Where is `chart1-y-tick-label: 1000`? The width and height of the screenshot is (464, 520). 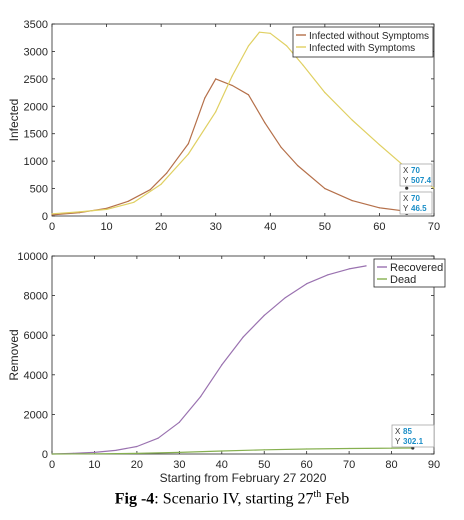 chart1-y-tick-label: 1000 is located at coordinates (36, 162).